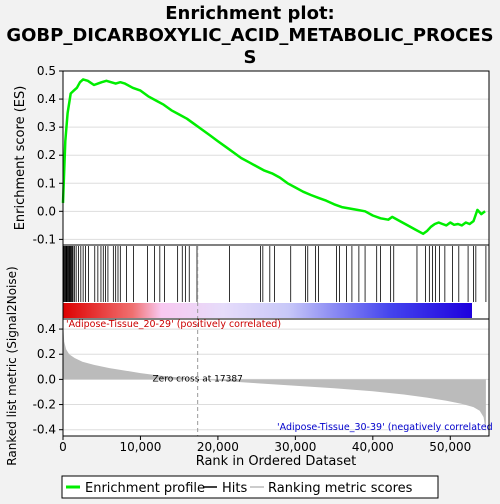  I want to click on metric-y-tick-label: 0.2, so click(46, 354).